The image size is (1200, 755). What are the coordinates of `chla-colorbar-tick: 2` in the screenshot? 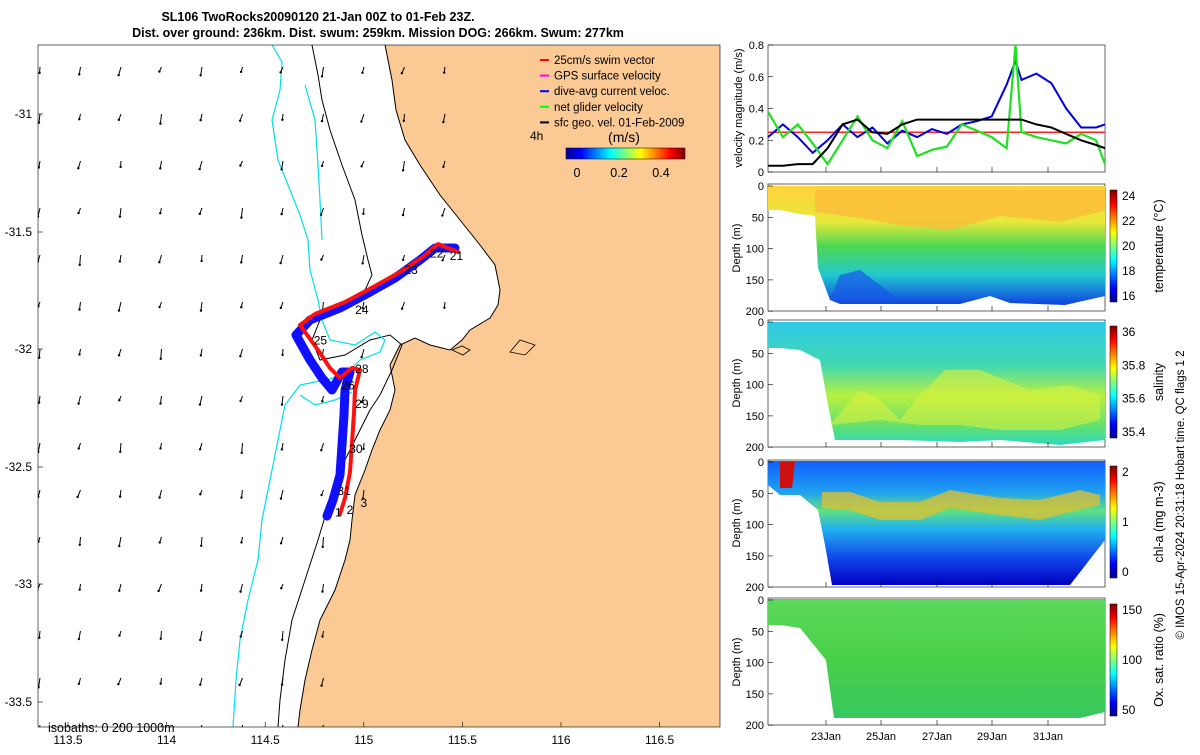 It's located at (1125, 472).